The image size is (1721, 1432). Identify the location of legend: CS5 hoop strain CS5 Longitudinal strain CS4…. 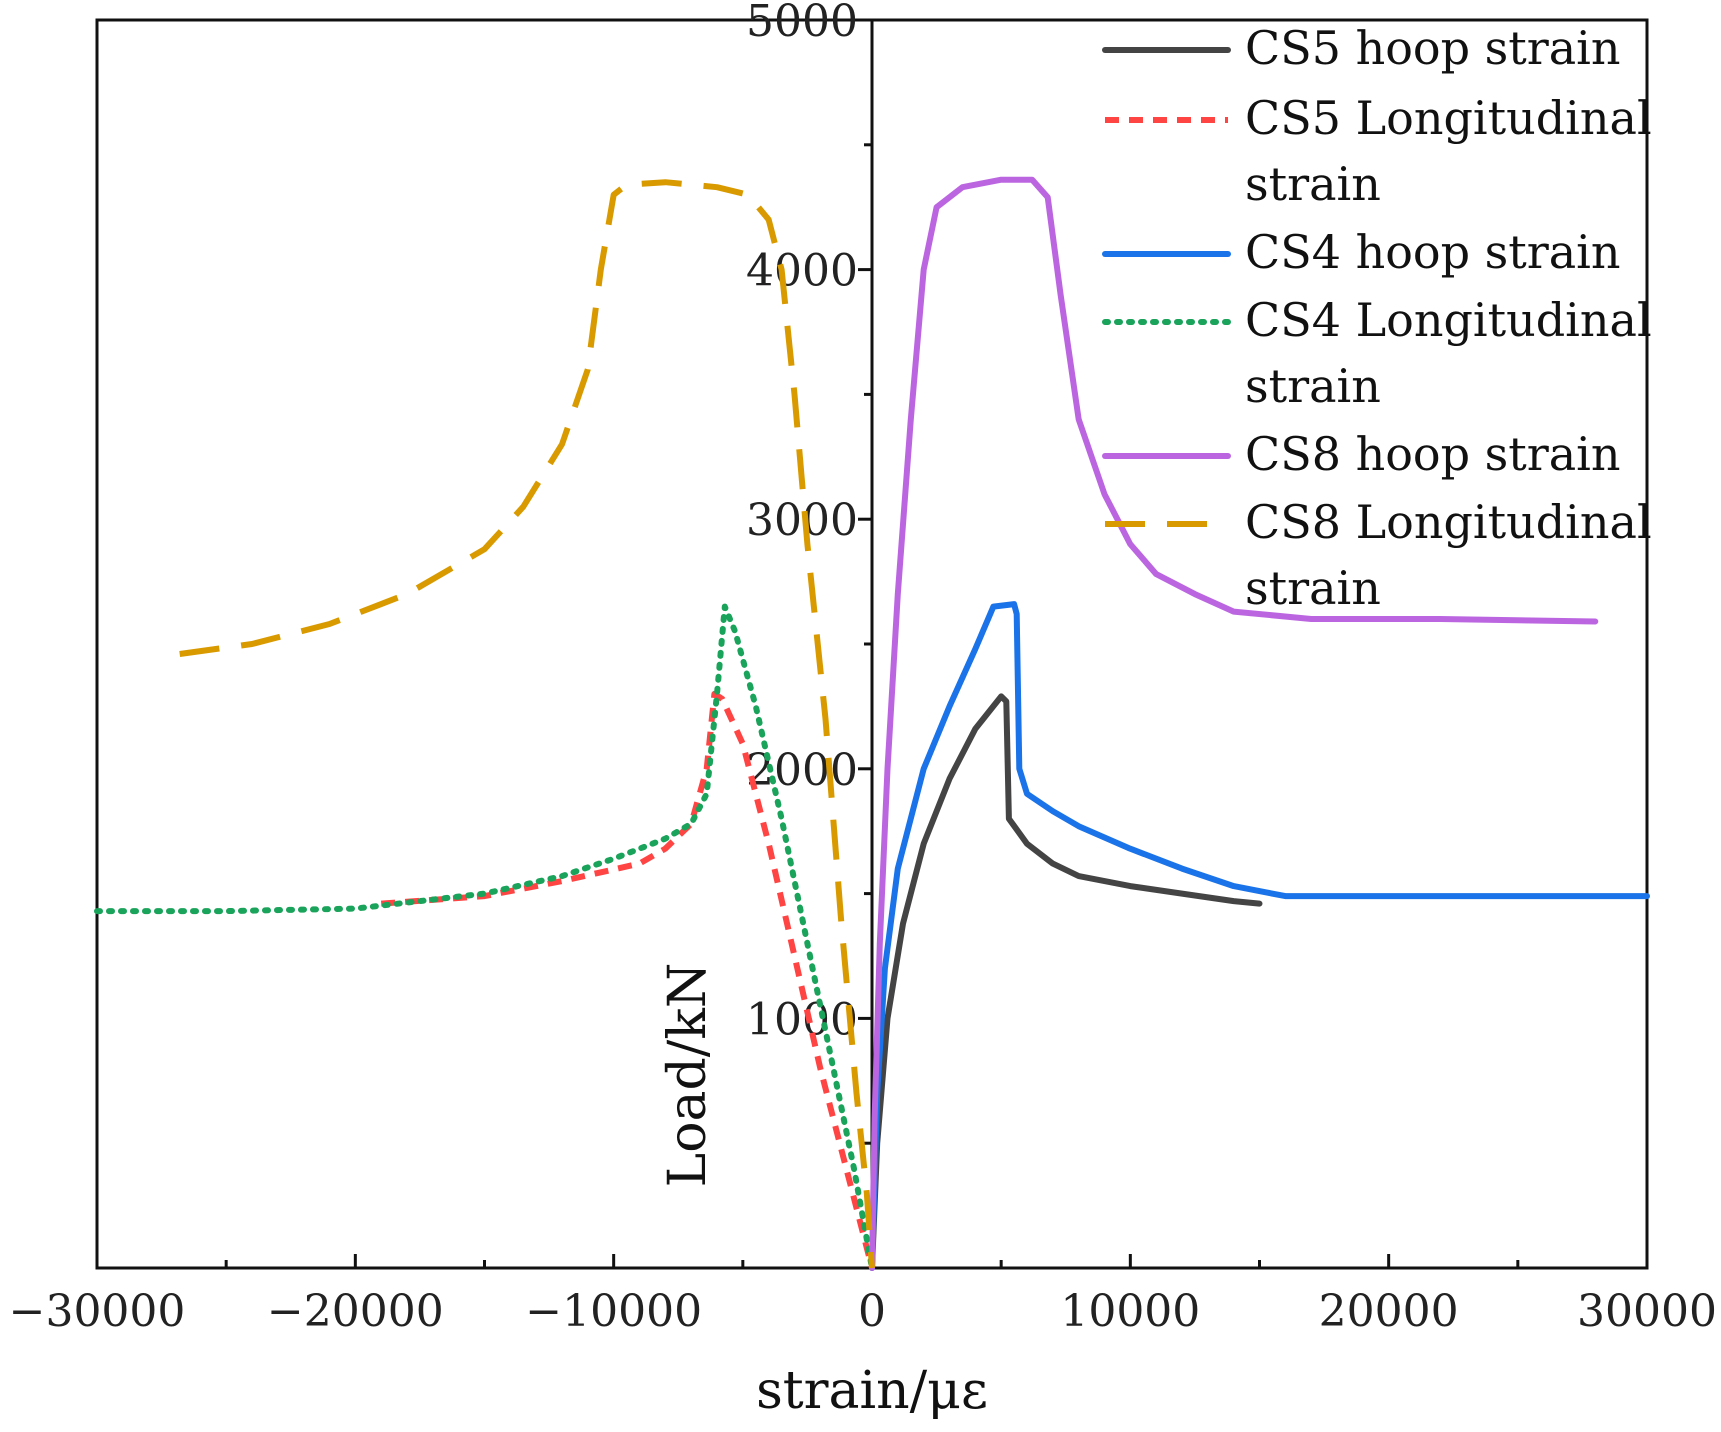
(1377, 318).